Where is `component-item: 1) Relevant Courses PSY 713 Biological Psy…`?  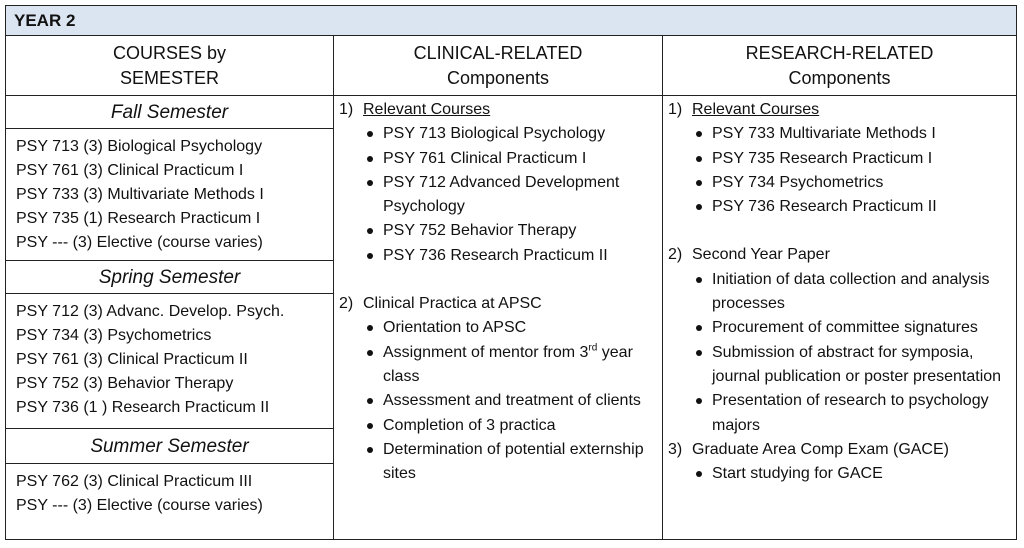 component-item: 1) Relevant Courses PSY 713 Biological Psy… is located at coordinates (498, 183).